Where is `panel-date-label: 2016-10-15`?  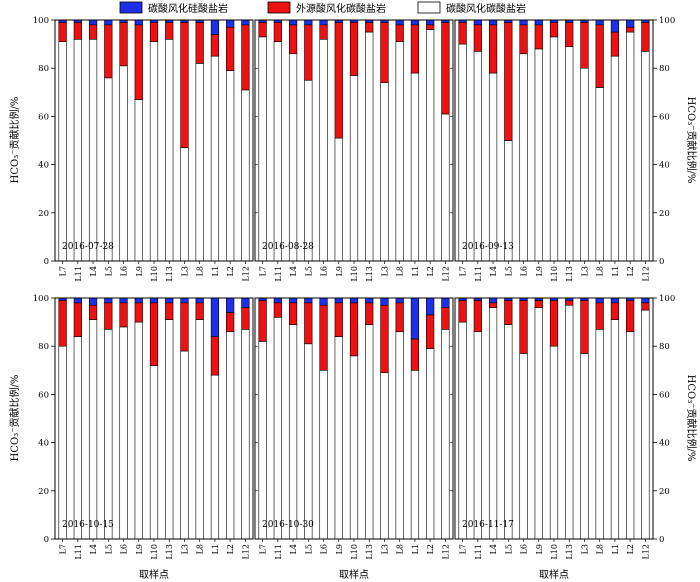
panel-date-label: 2016-10-15 is located at coordinates (88, 525).